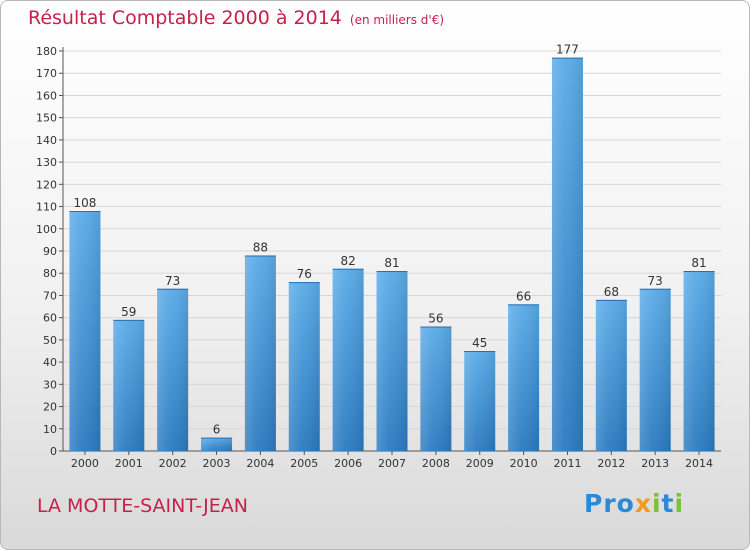 The image size is (750, 550). Describe the element at coordinates (304, 274) in the screenshot. I see `data-label: 76` at that location.